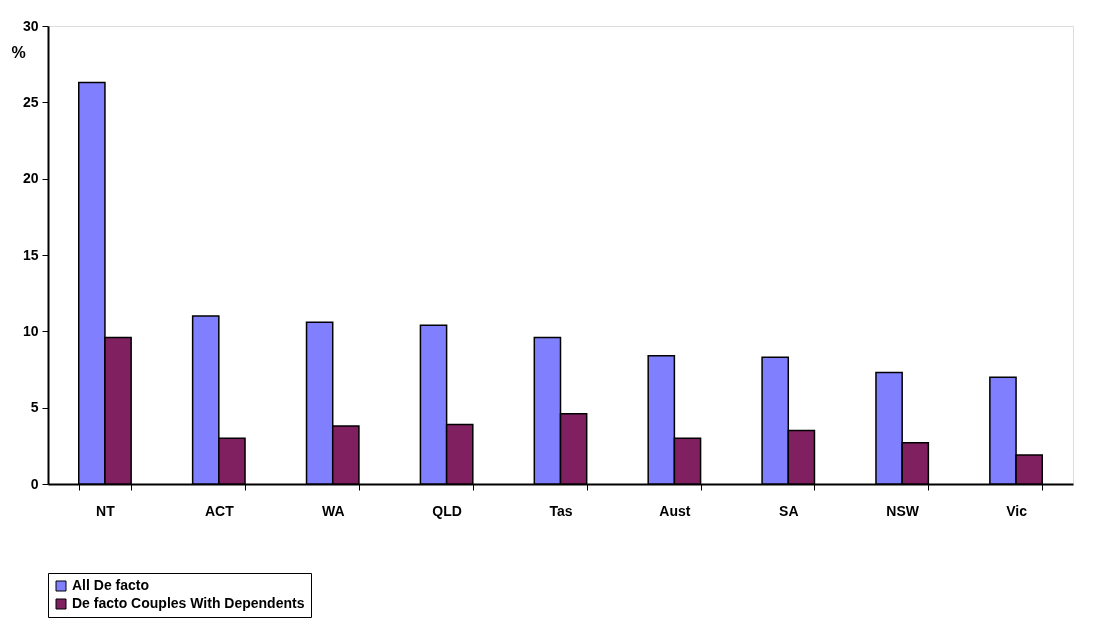  I want to click on y-tick-label: 15, so click(30, 254).